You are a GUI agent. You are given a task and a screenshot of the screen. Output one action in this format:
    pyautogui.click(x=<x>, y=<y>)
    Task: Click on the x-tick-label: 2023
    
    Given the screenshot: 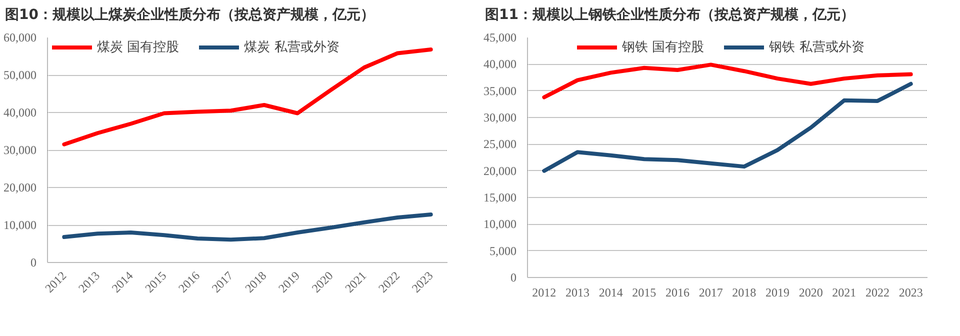 What is the action you would take?
    pyautogui.click(x=910, y=293)
    